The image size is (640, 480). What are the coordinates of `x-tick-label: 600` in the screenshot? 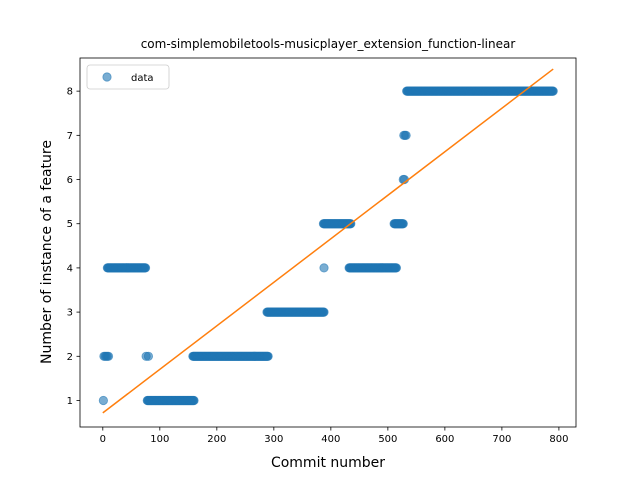 It's located at (444, 439).